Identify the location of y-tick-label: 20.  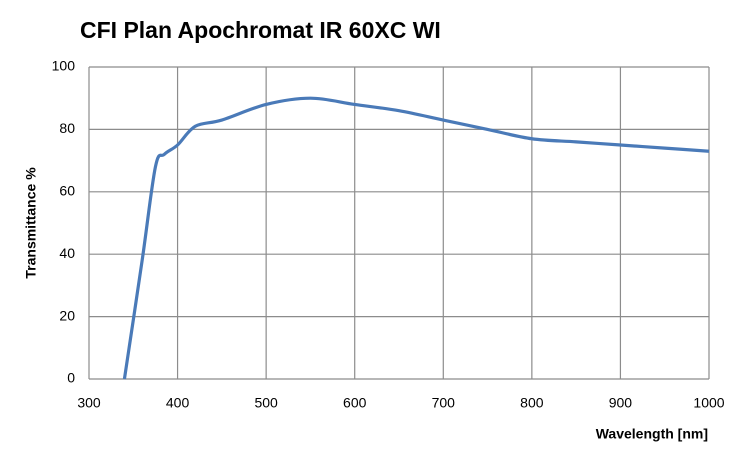
(67, 315).